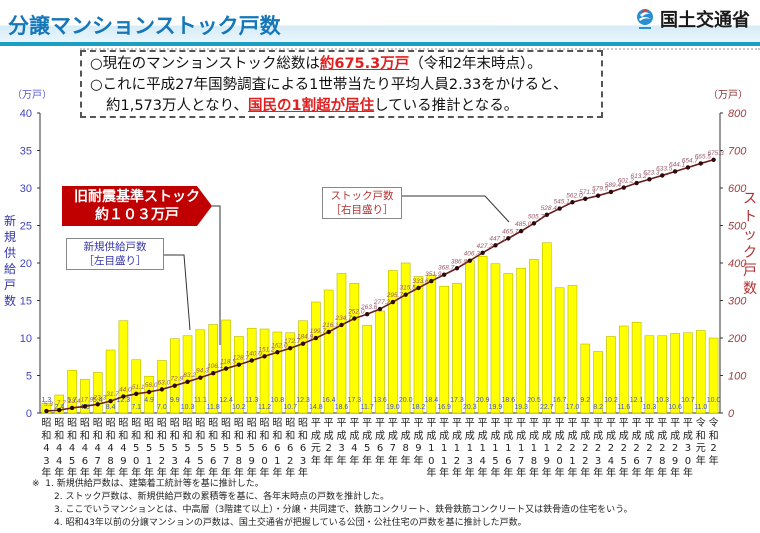 This screenshot has width=760, height=533. Describe the element at coordinates (222, 497) in the screenshot. I see `footnote-2: 2. ストック戸数は、新規供給戸数の累積等を基に、各年末時点の戸数を推計した。` at that location.